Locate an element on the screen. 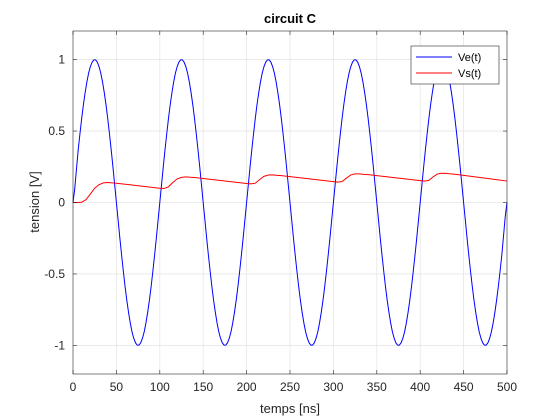  x-tick-label: 500 is located at coordinates (507, 387).